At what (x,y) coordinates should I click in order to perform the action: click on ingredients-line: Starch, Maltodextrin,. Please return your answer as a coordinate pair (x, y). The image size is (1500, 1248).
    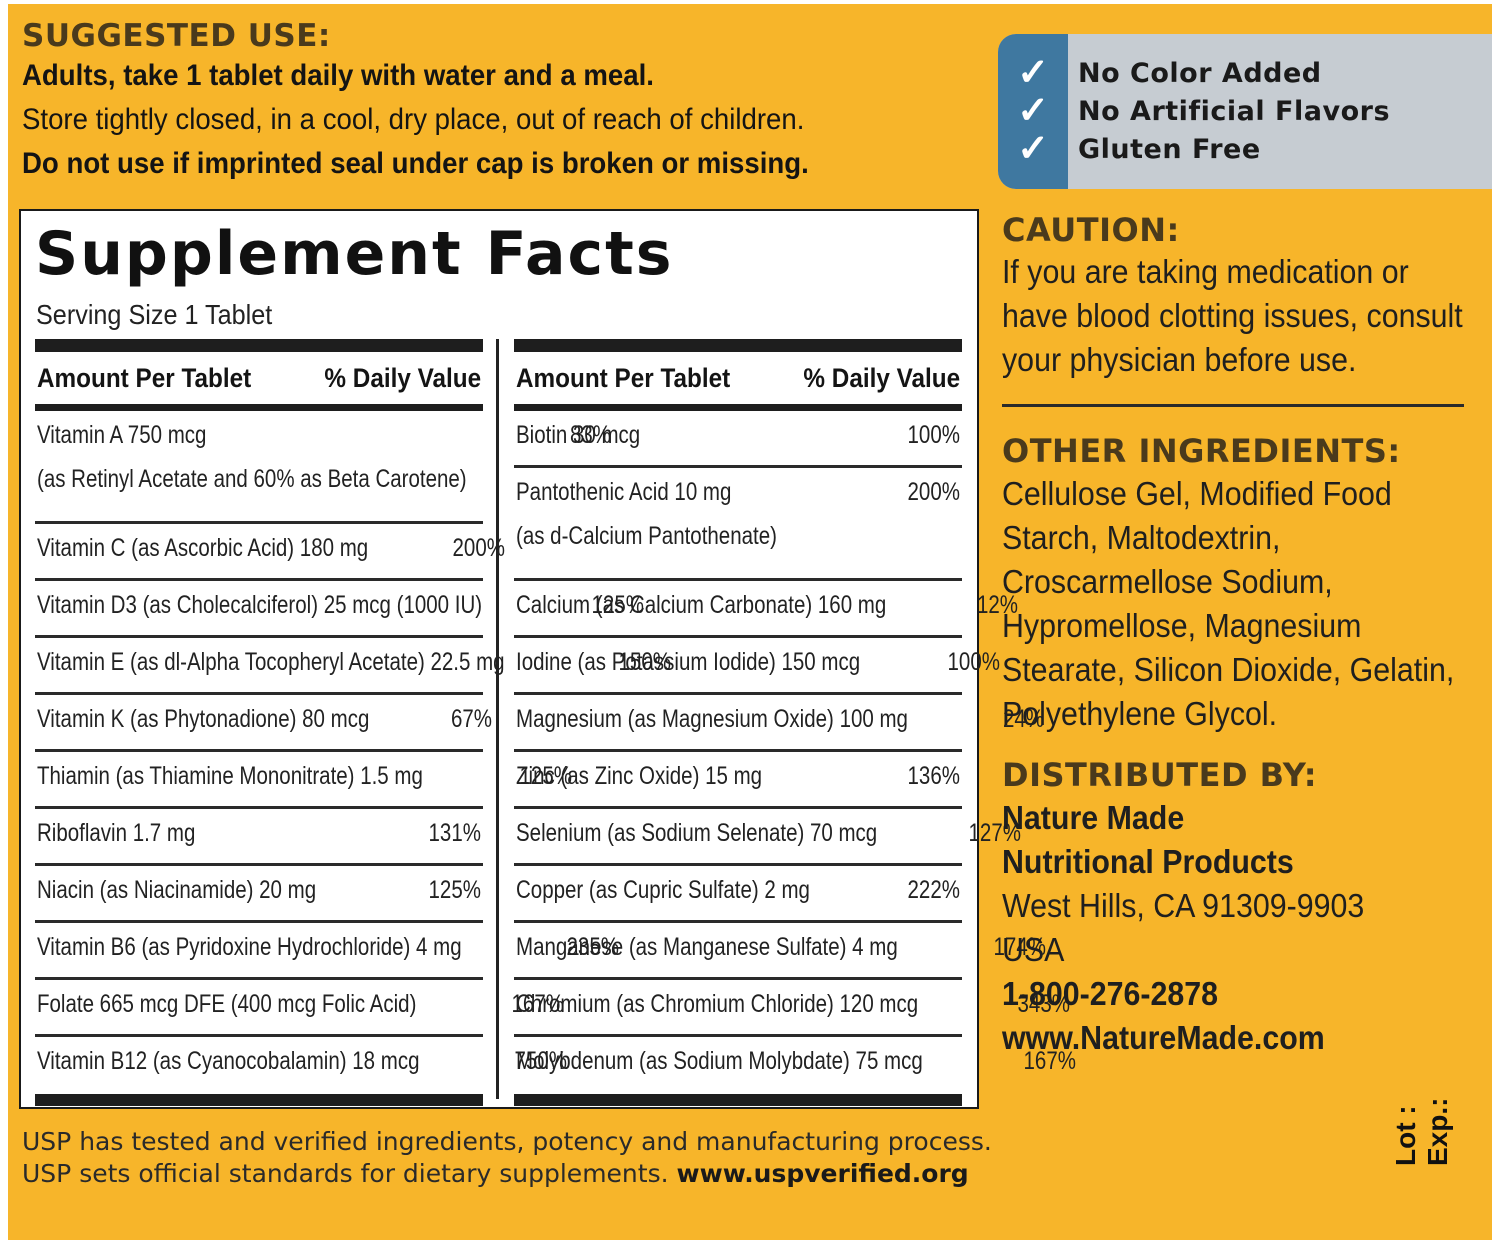
    Looking at the image, I should click on (1141, 537).